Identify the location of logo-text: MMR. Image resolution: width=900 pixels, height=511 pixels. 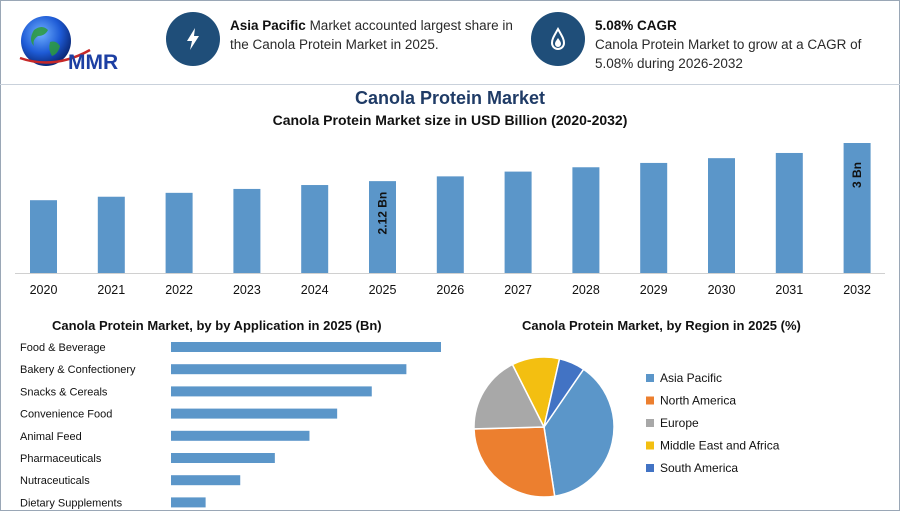
(93, 62).